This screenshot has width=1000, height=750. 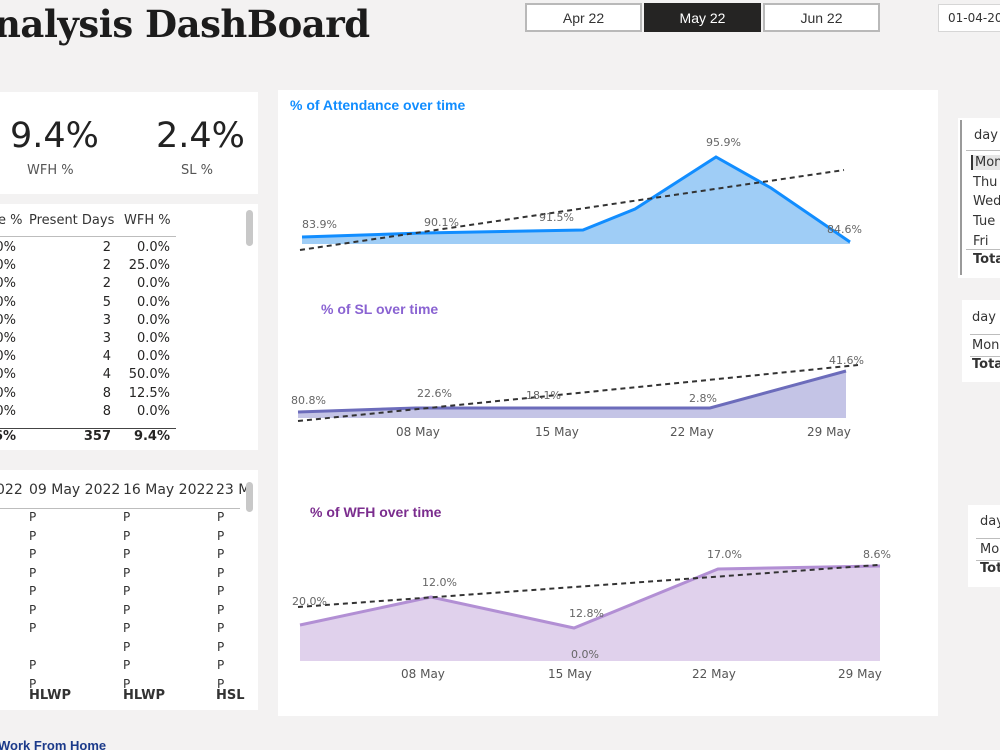 I want to click on wfh-label-5: 17.0%, so click(x=724, y=554).